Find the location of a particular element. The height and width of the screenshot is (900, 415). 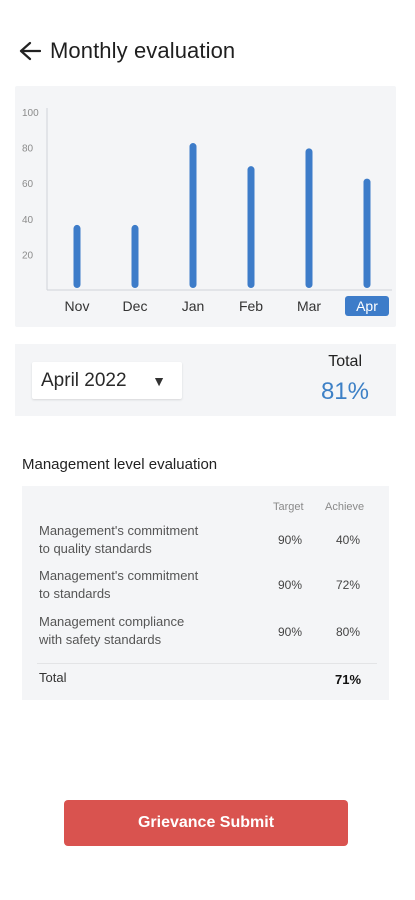

x-tick-label: Dec is located at coordinates (135, 306).